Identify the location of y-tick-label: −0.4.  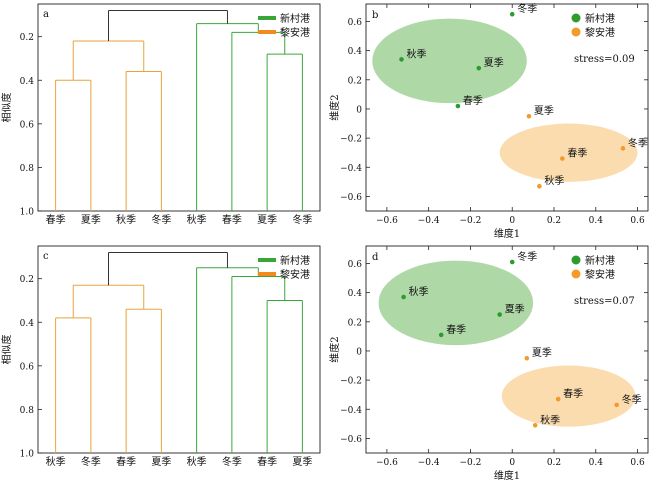
(351, 411).